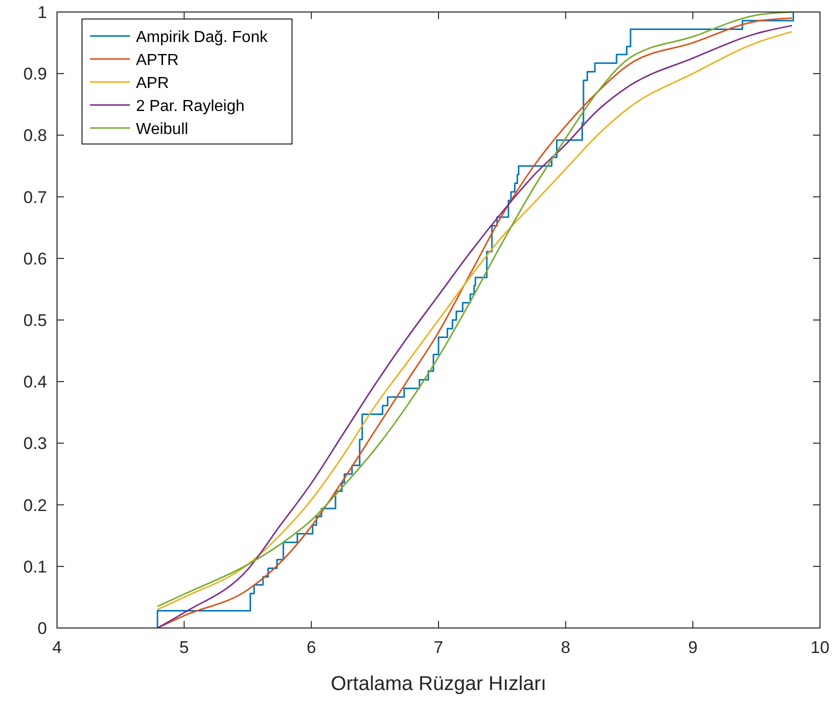  What do you see at coordinates (565, 647) in the screenshot?
I see `x-tick-label: 8` at bounding box center [565, 647].